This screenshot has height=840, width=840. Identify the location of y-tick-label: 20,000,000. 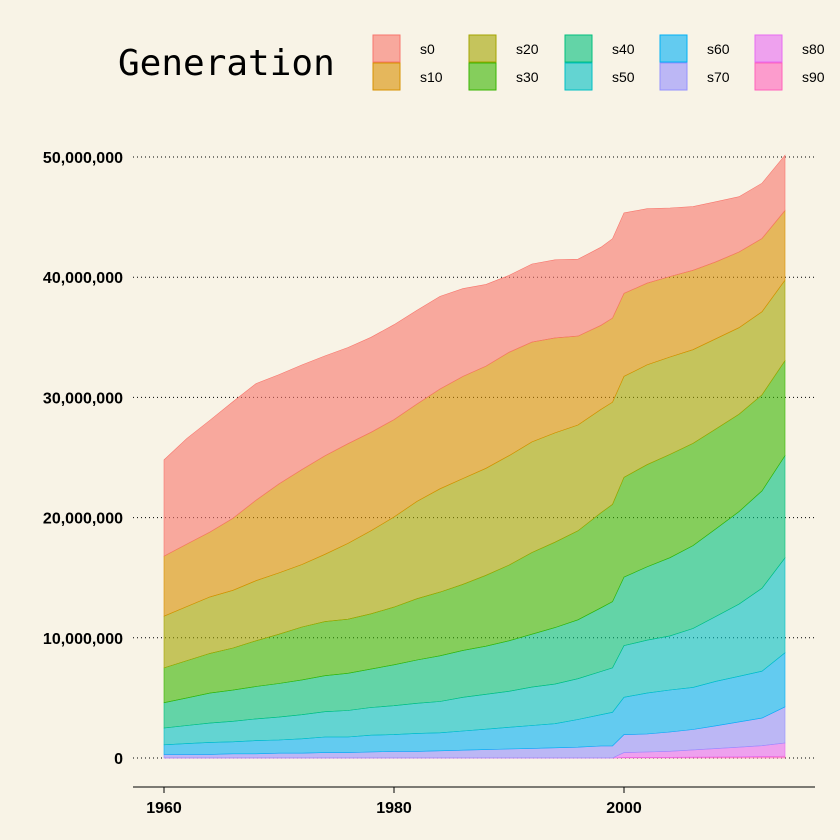
(83, 519).